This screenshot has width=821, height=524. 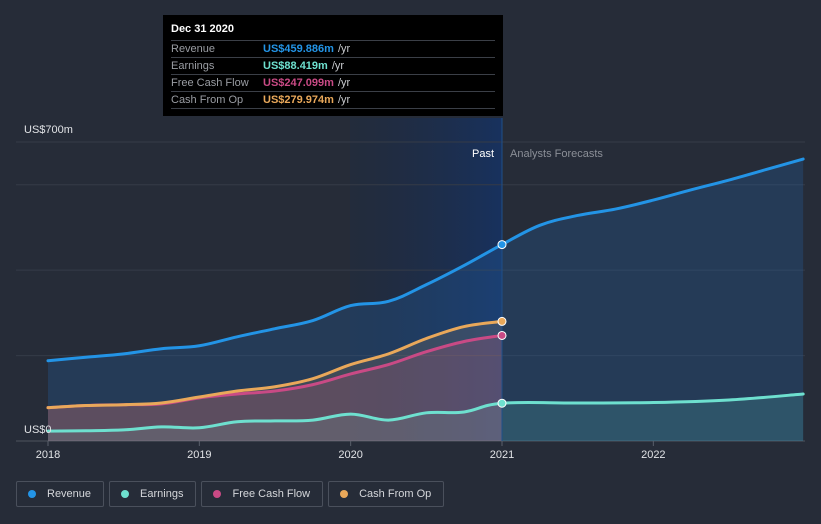 I want to click on past-region-highlight, so click(x=426, y=279).